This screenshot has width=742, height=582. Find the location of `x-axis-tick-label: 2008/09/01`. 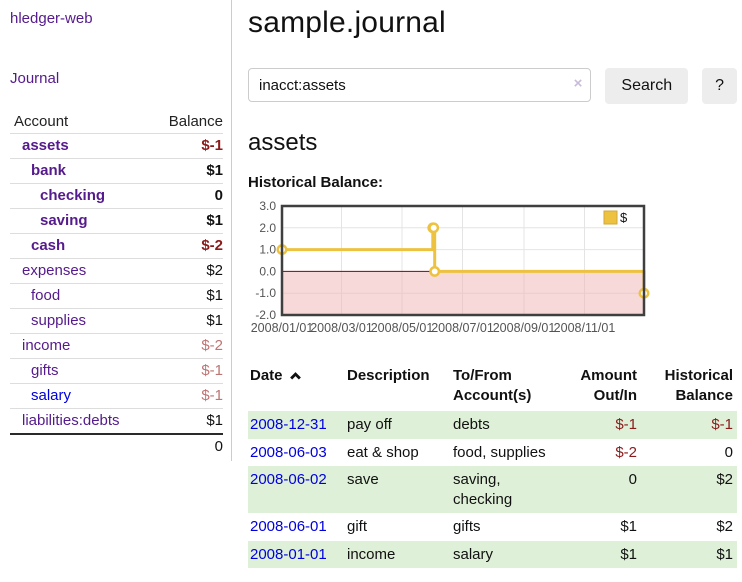

x-axis-tick-label: 2008/09/01 is located at coordinates (524, 328).